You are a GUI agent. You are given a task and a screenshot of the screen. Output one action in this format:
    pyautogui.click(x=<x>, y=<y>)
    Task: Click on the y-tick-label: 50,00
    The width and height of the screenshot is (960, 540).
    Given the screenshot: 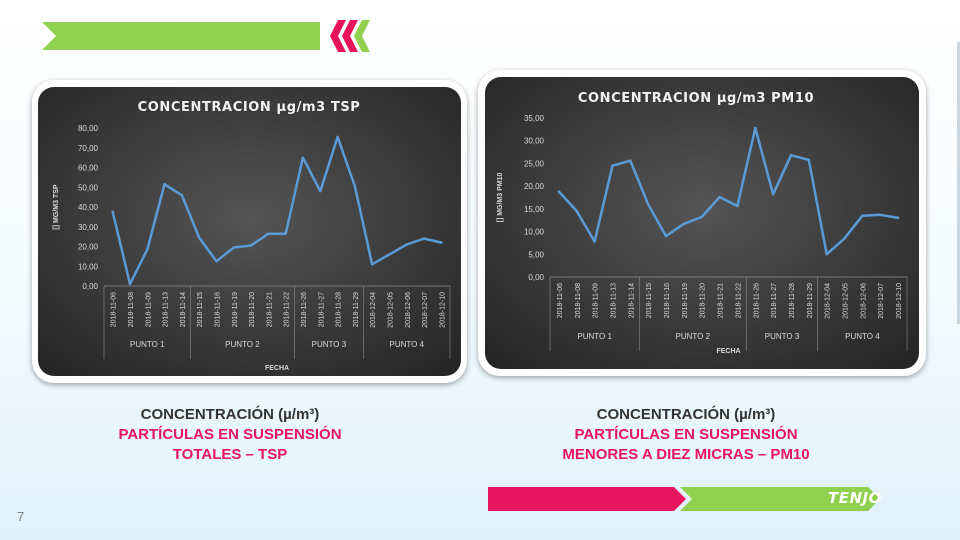 What is the action you would take?
    pyautogui.click(x=88, y=187)
    